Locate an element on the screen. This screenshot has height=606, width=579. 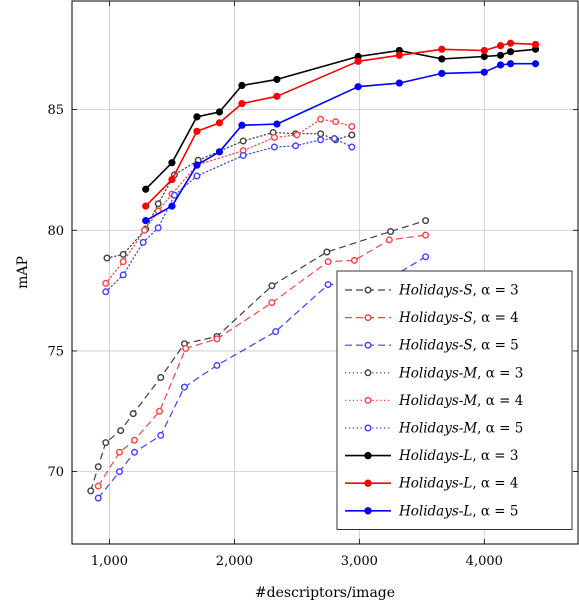
y-axis-label: mAP is located at coordinates (23, 272).